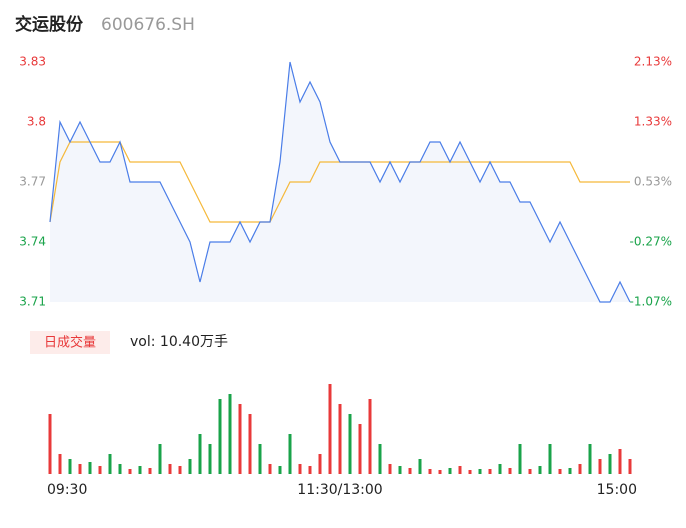 This screenshot has width=686, height=528. I want to click on y-tick-label: 3.77, so click(32, 182).